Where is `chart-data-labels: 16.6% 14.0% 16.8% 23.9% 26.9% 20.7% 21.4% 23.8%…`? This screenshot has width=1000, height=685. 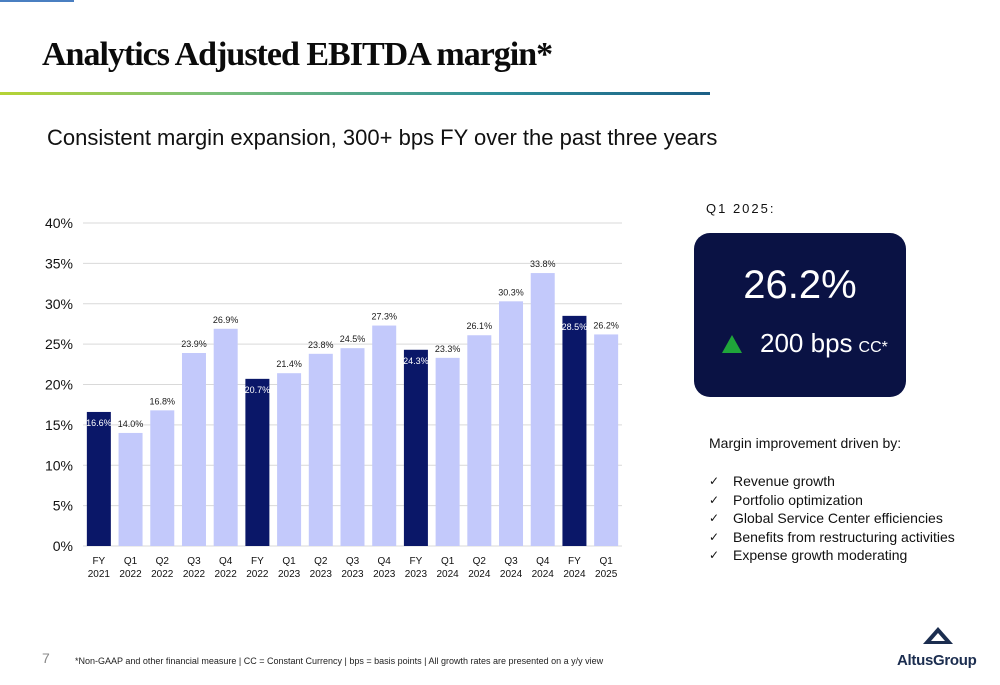 chart-data-labels: 16.6% 14.0% 16.8% 23.9% 26.9% 20.7% 21.4% 23.8%… is located at coordinates (352, 344).